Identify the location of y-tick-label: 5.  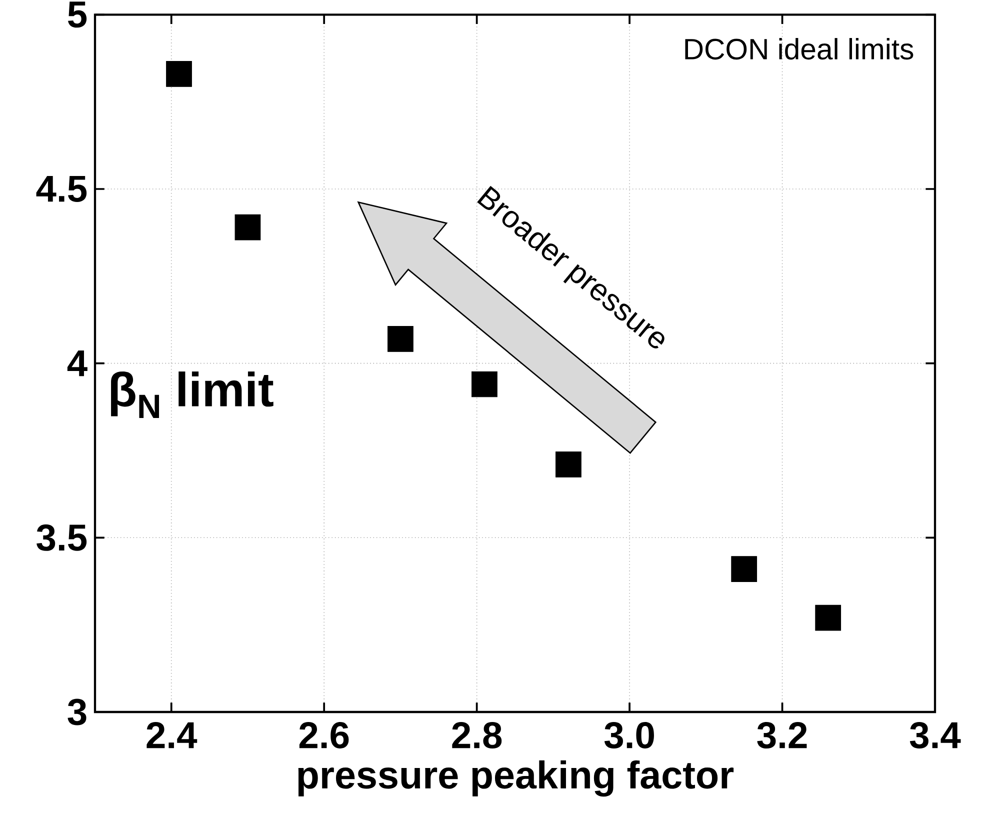
(77, 14).